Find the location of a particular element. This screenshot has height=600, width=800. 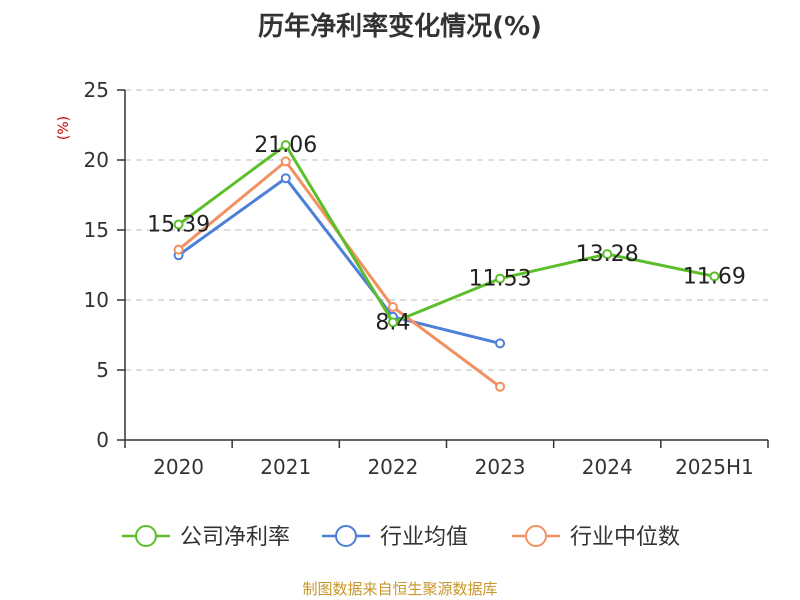

legend-label: 公司净利率 is located at coordinates (235, 537).